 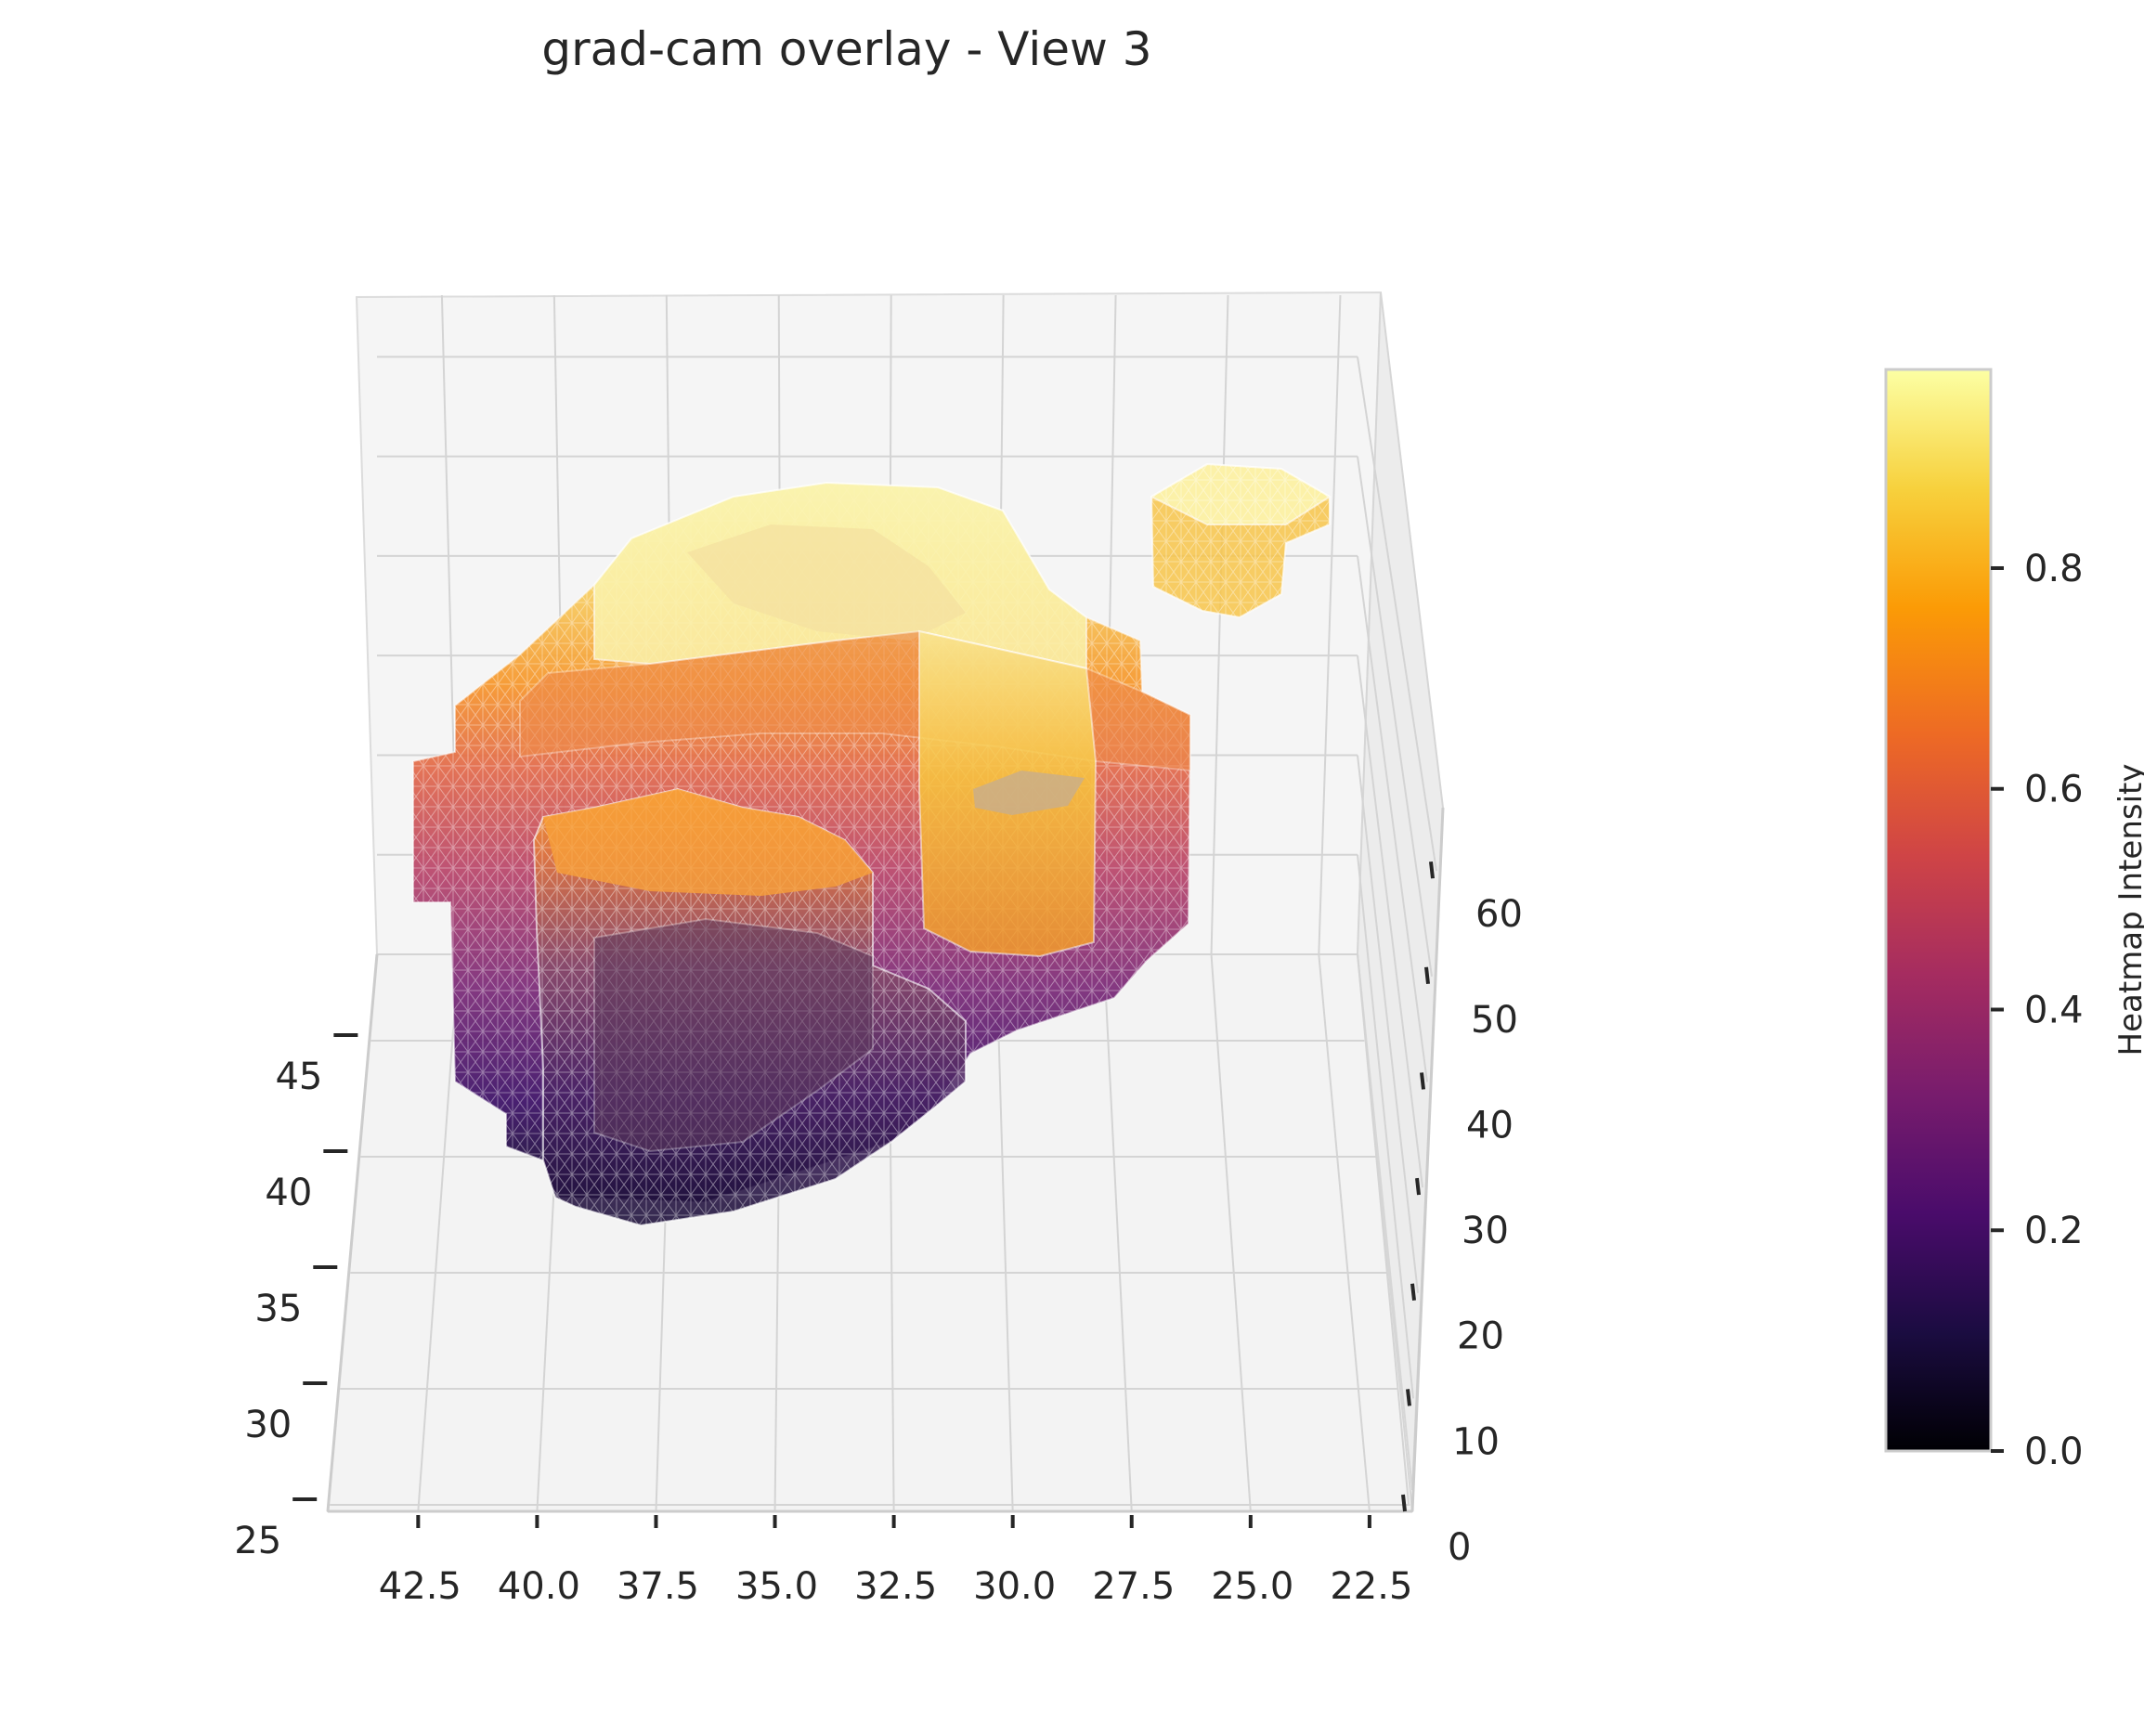 I want to click on colorbar-ticks: 0.0 0.2 0.4 0.6 0.8, so click(x=2037, y=1011).